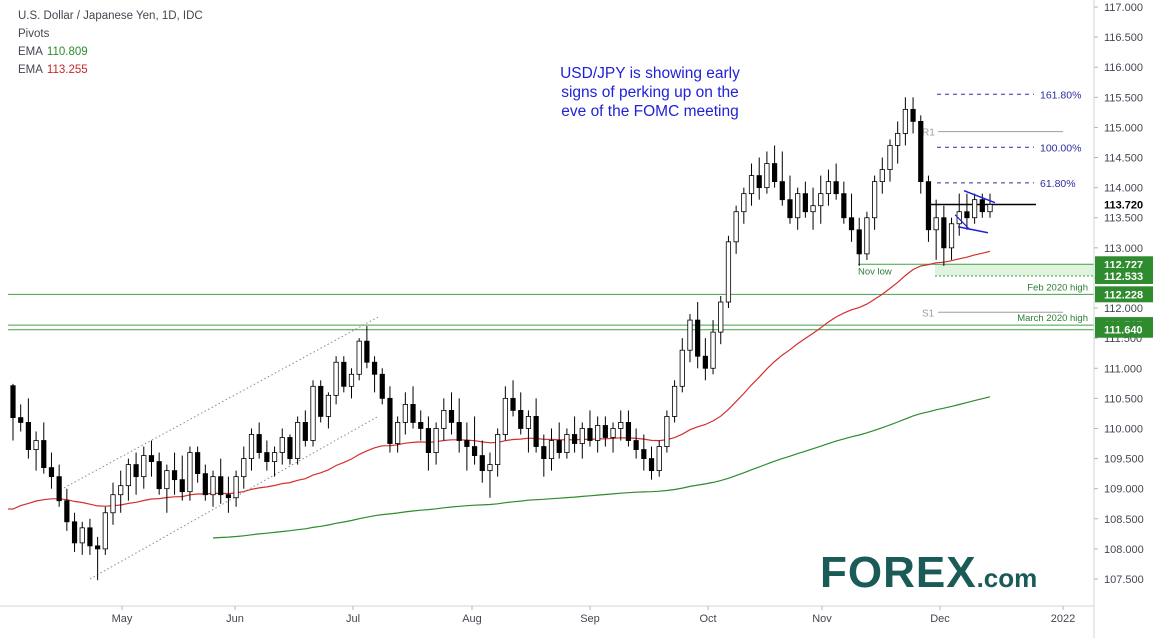 The height and width of the screenshot is (638, 1163). Describe the element at coordinates (1123, 429) in the screenshot. I see `y-tick-label: 110.000` at that location.